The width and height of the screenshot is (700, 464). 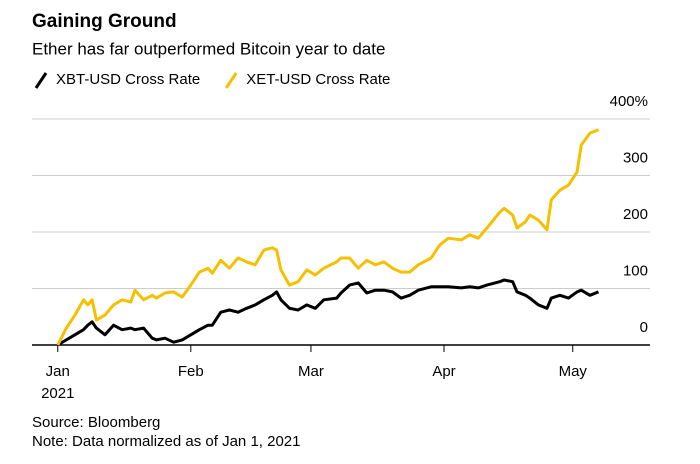 What do you see at coordinates (635, 214) in the screenshot?
I see `y-tick-label: 200` at bounding box center [635, 214].